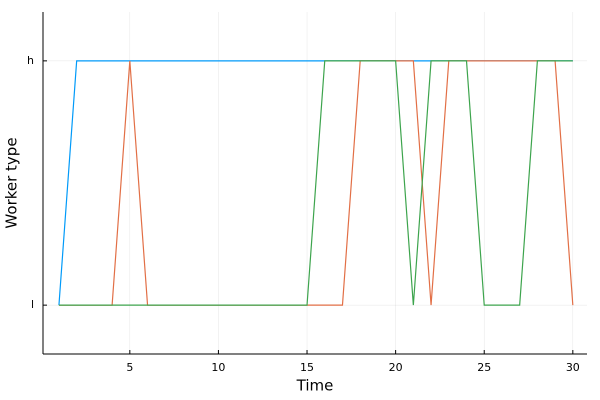 Image resolution: width=600 pixels, height=400 pixels. I want to click on y-tick-label: l, so click(32, 304).